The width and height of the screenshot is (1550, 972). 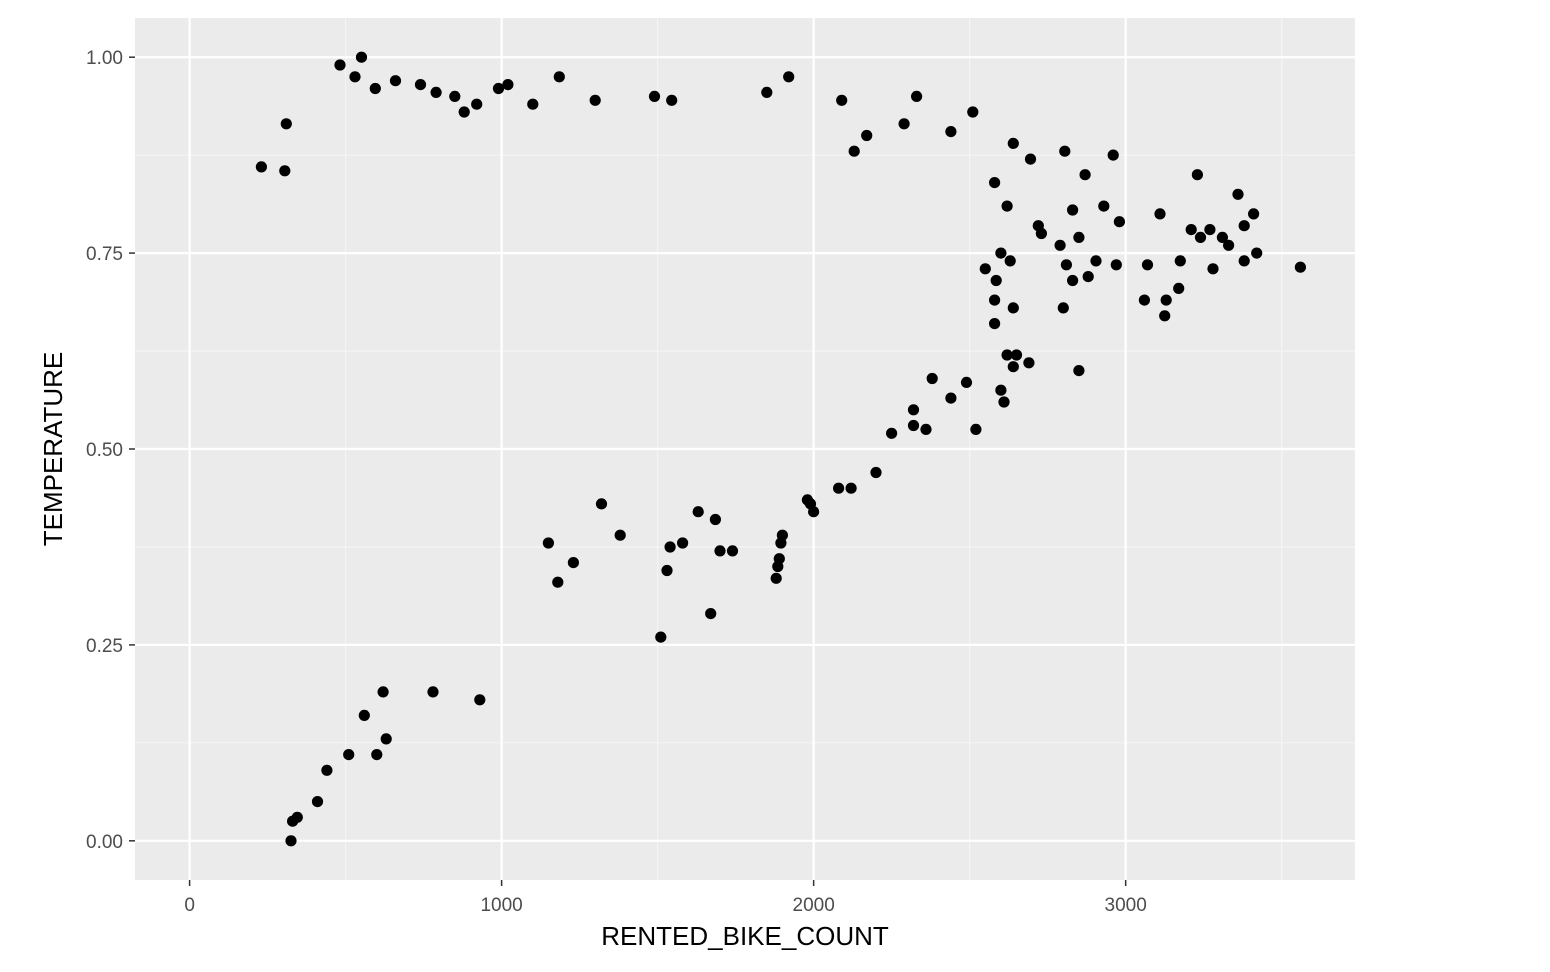 I want to click on x-tick-label: 1000, so click(x=501, y=905).